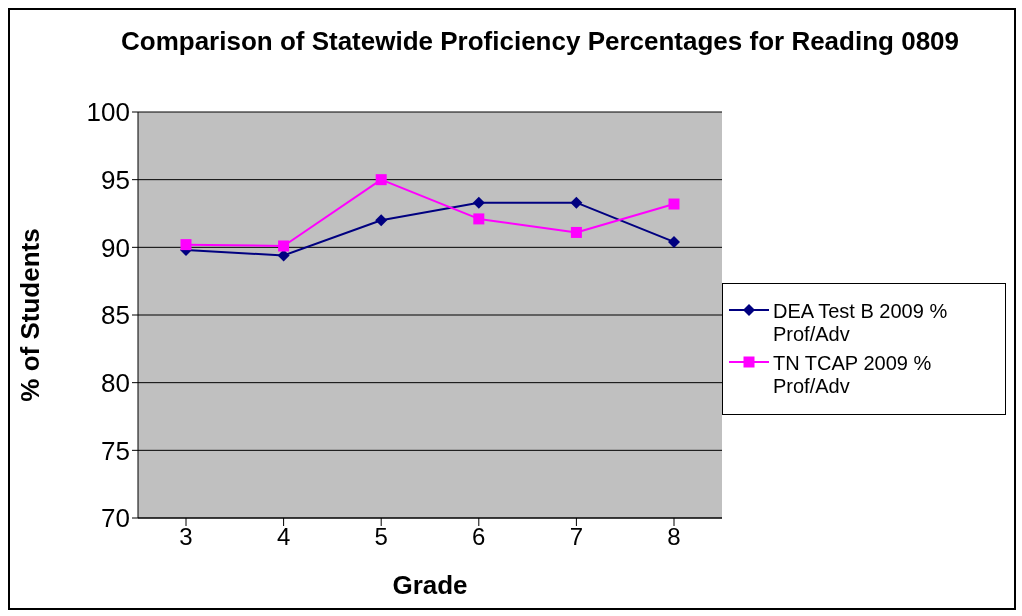 The image size is (1022, 616). I want to click on x-tick-label: 7, so click(576, 537).